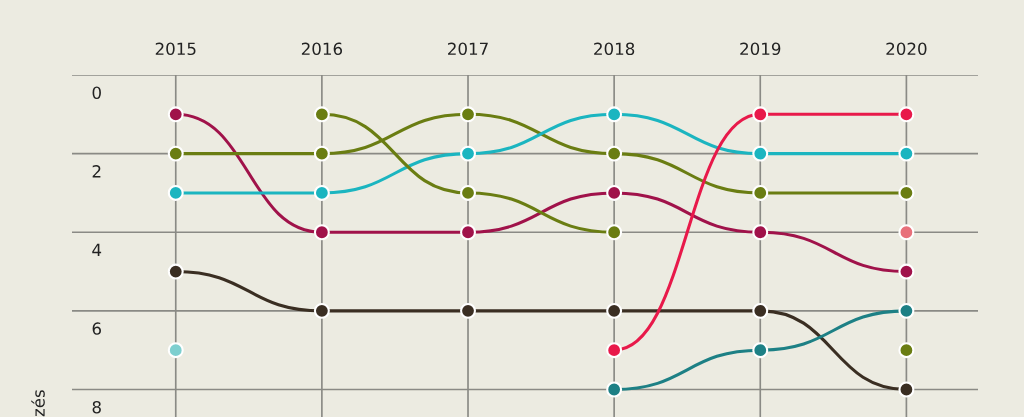  Describe the element at coordinates (96, 93) in the screenshot. I see `y-tick-label: 0` at that location.